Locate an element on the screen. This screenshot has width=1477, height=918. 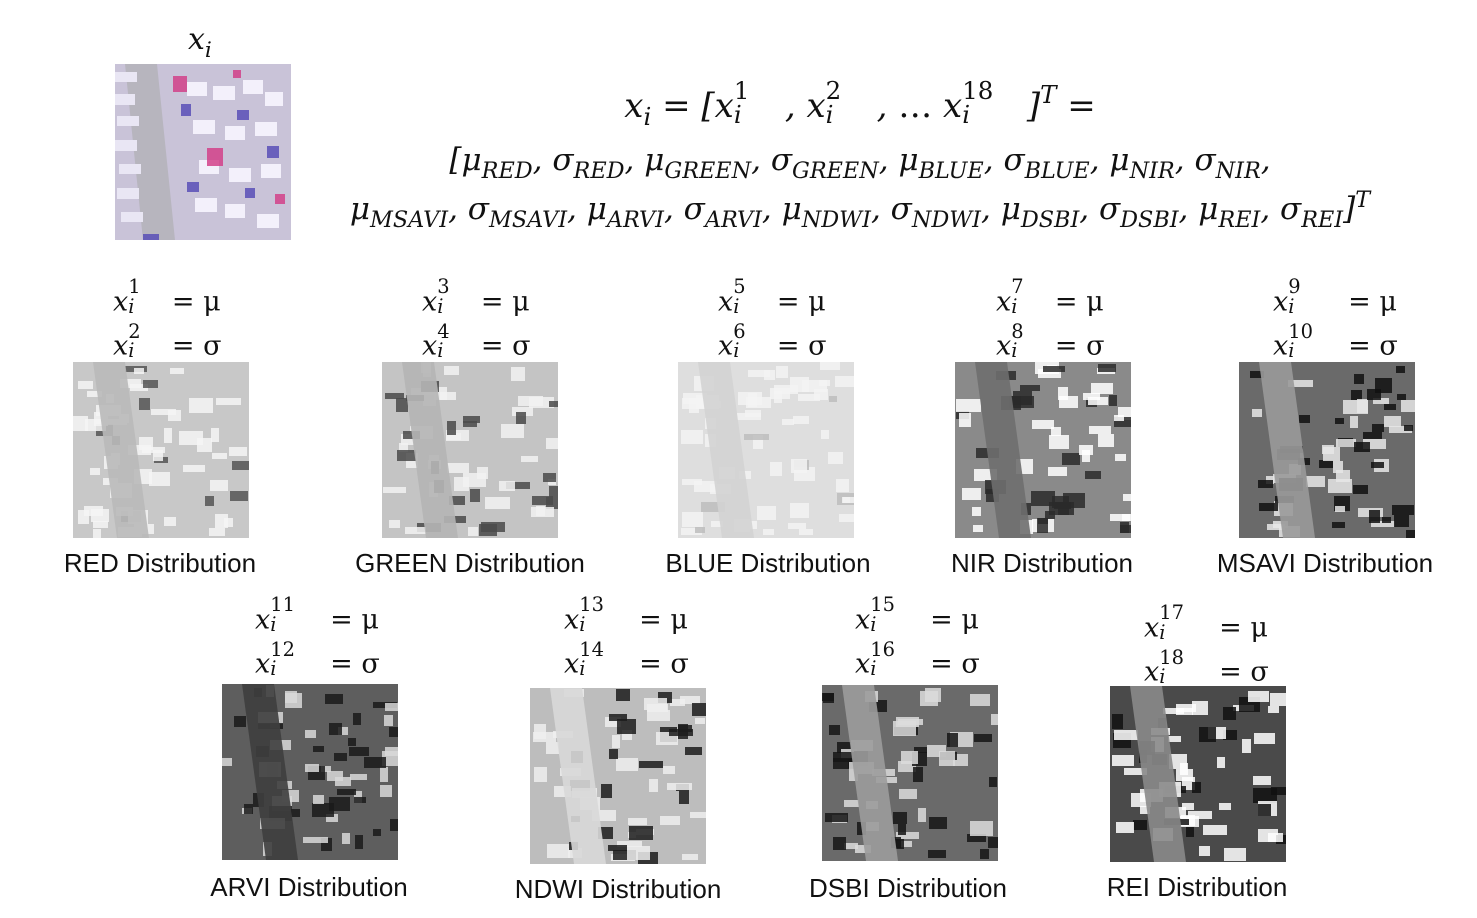
formula-term: μRED is located at coordinates (497, 162).